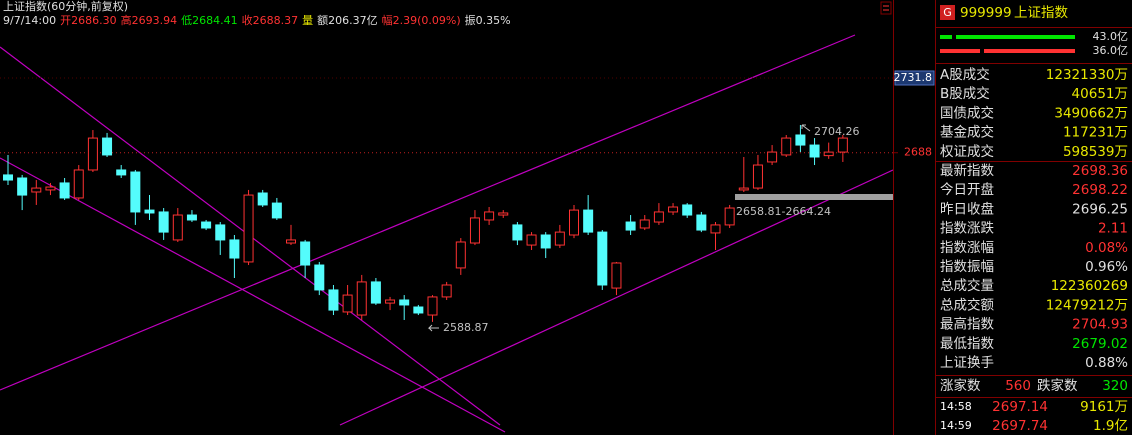 Image resolution: width=1132 pixels, height=435 pixels. What do you see at coordinates (1095, 133) in the screenshot?
I see `field-value: 117231万` at bounding box center [1095, 133].